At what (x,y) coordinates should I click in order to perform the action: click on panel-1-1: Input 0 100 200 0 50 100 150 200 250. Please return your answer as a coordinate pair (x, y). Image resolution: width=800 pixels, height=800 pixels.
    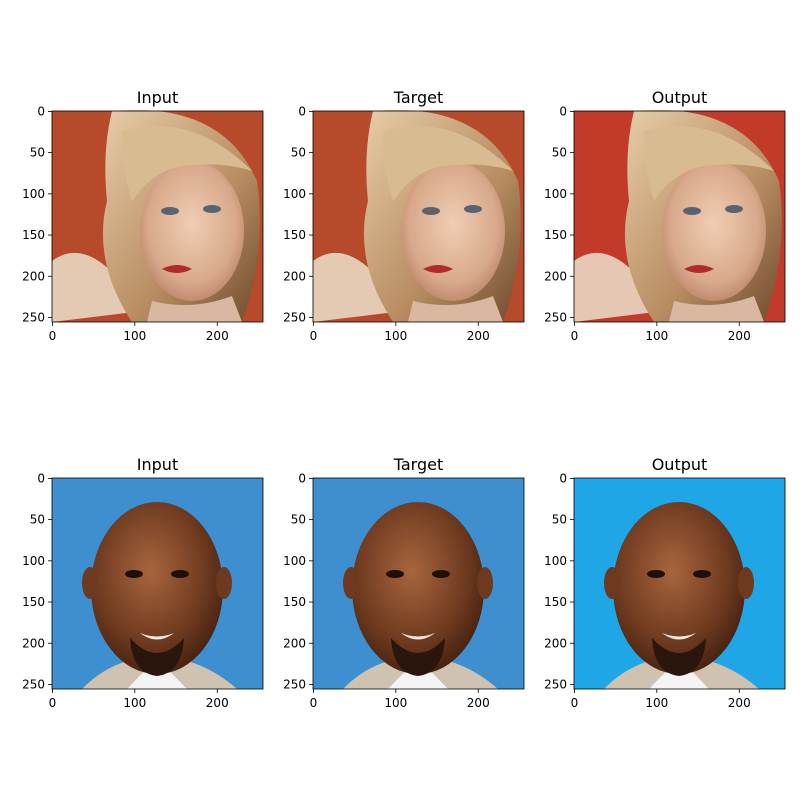
    Looking at the image, I should click on (143, 215).